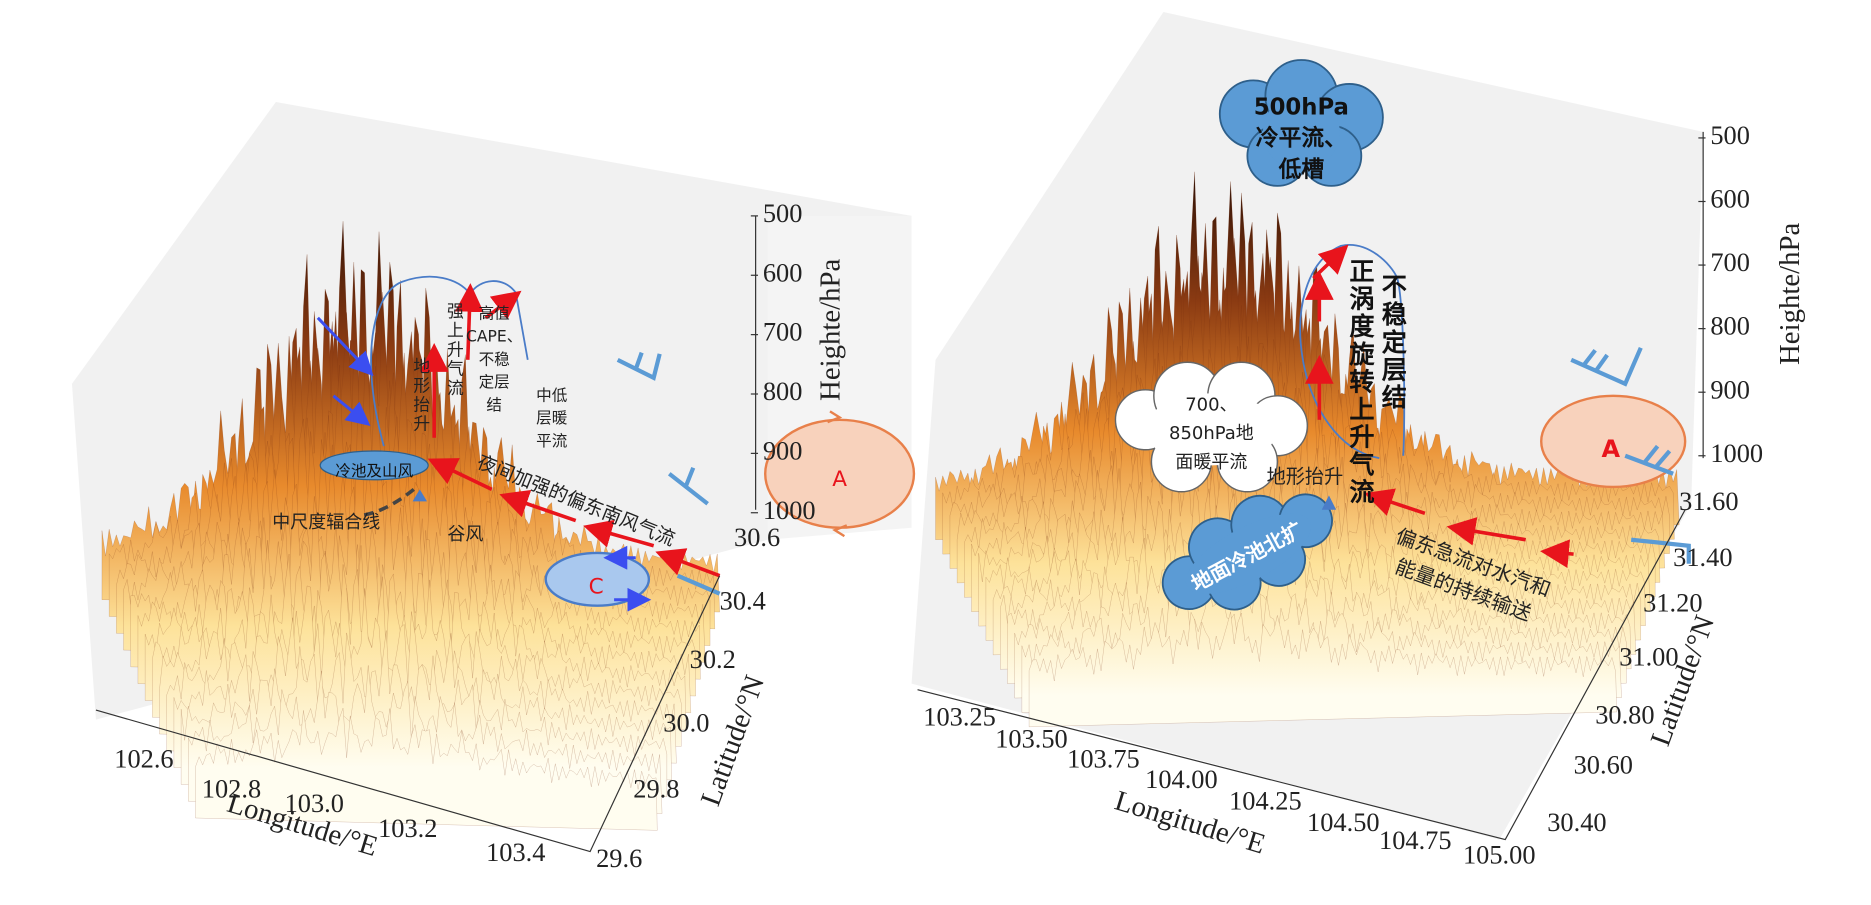 The height and width of the screenshot is (905, 1871). Describe the element at coordinates (656, 789) in the screenshot. I see `y-tick-label: 29.8` at that location.